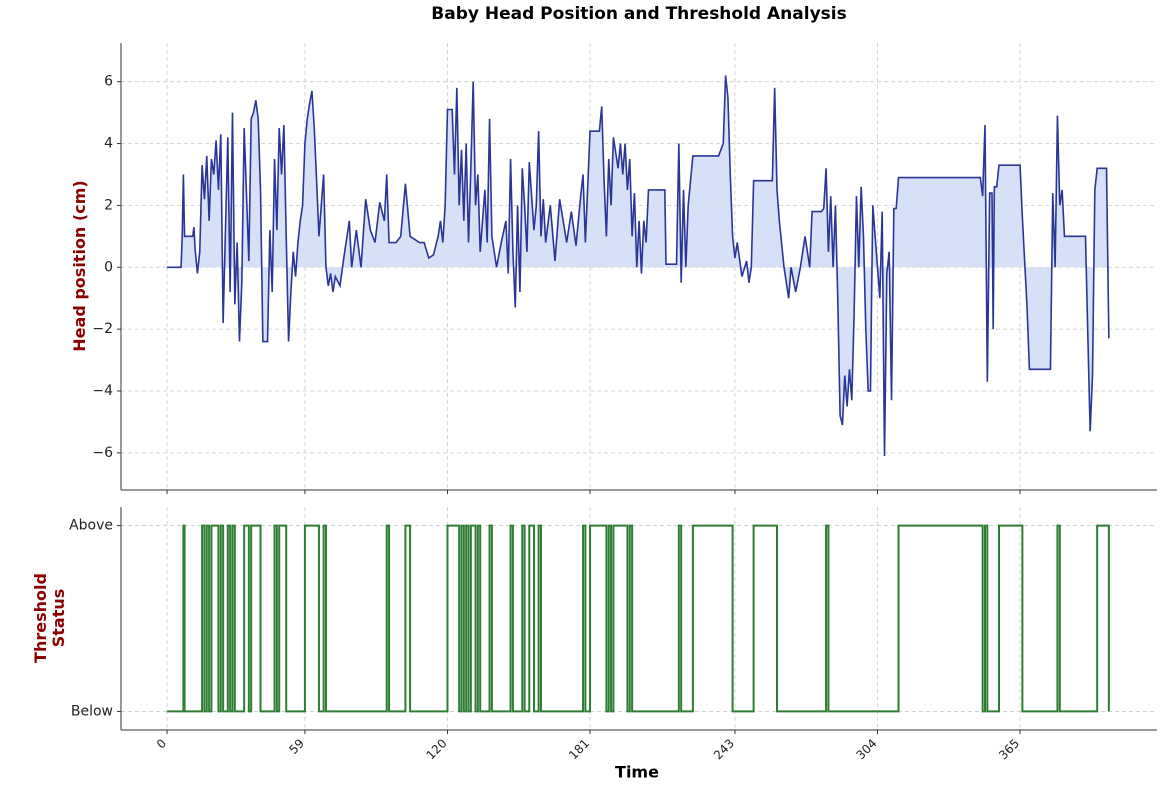 This screenshot has width=1170, height=790. What do you see at coordinates (102, 391) in the screenshot?
I see `y-tick-label: −4` at bounding box center [102, 391].